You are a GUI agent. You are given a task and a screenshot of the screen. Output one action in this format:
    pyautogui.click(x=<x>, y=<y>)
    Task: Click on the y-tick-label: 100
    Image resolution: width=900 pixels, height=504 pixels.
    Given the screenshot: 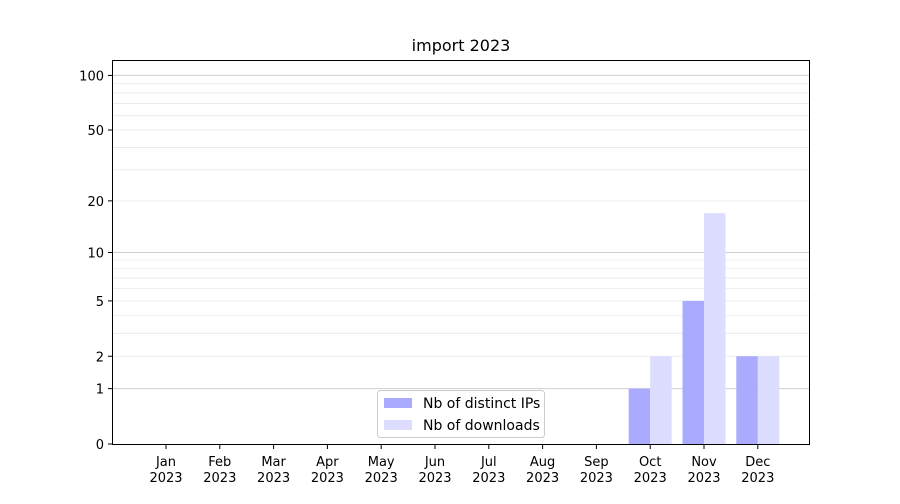 What is the action you would take?
    pyautogui.click(x=91, y=76)
    